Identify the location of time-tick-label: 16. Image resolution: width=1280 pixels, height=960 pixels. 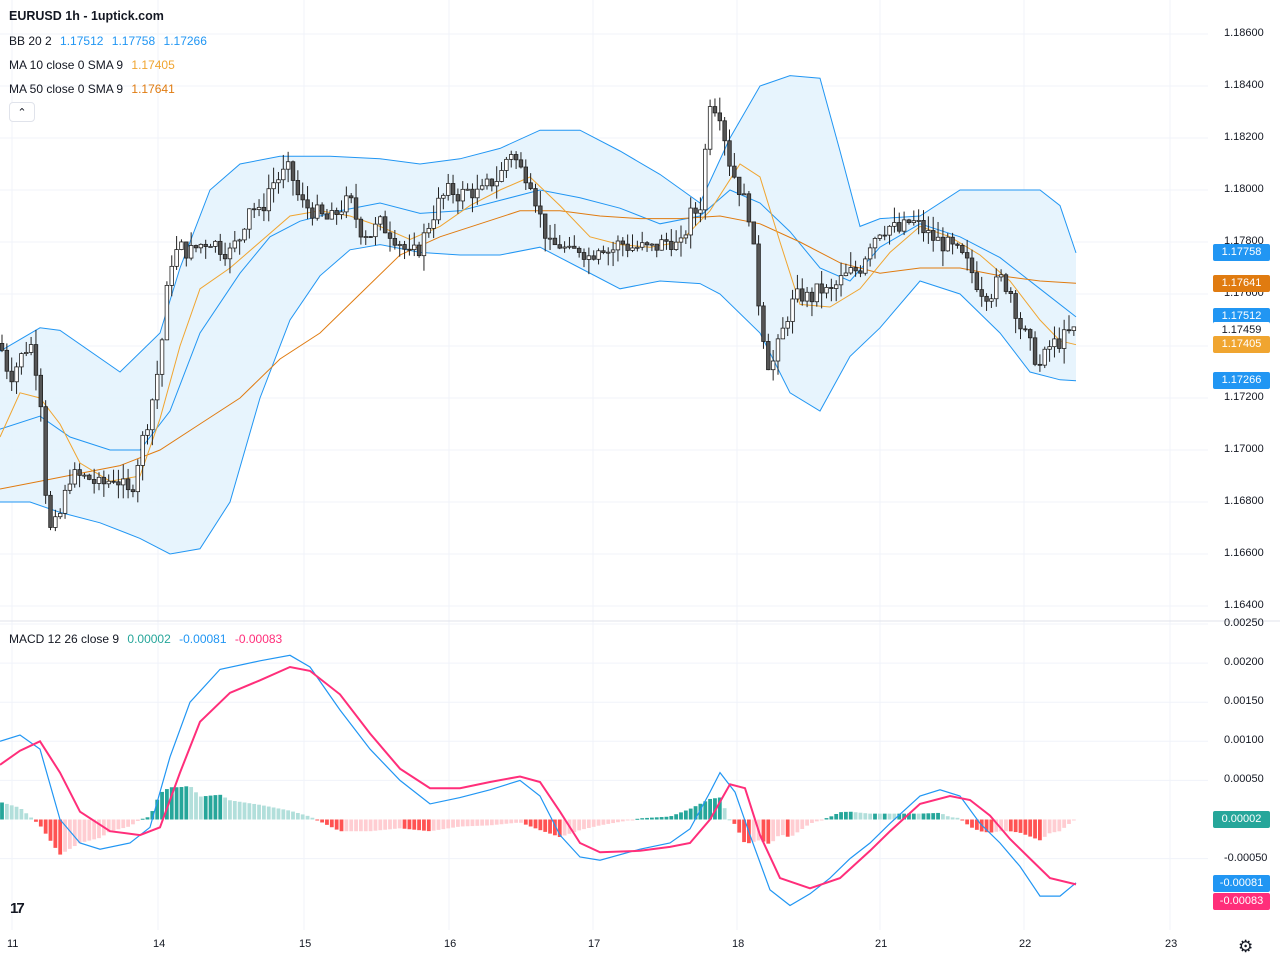
(450, 944).